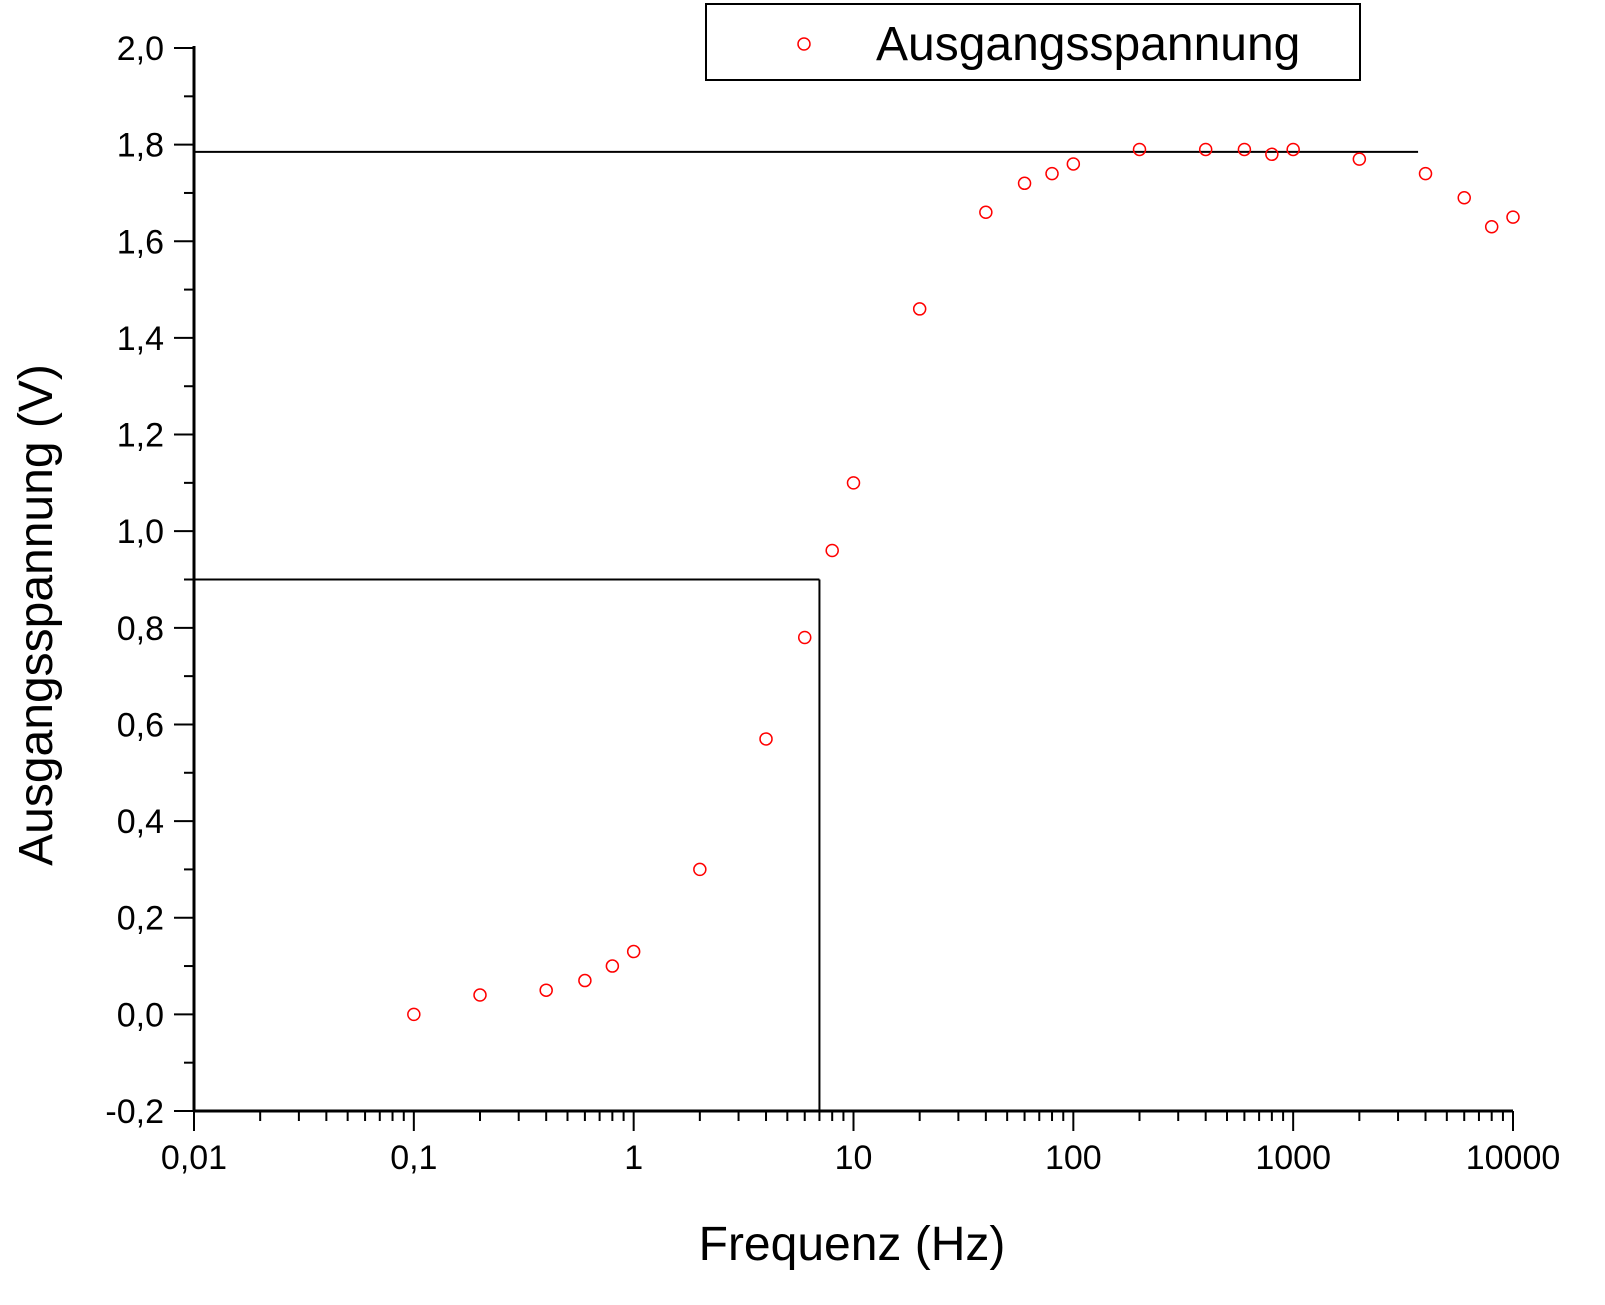 The width and height of the screenshot is (1605, 1305). I want to click on y-tick-label: 2,0, so click(140, 49).